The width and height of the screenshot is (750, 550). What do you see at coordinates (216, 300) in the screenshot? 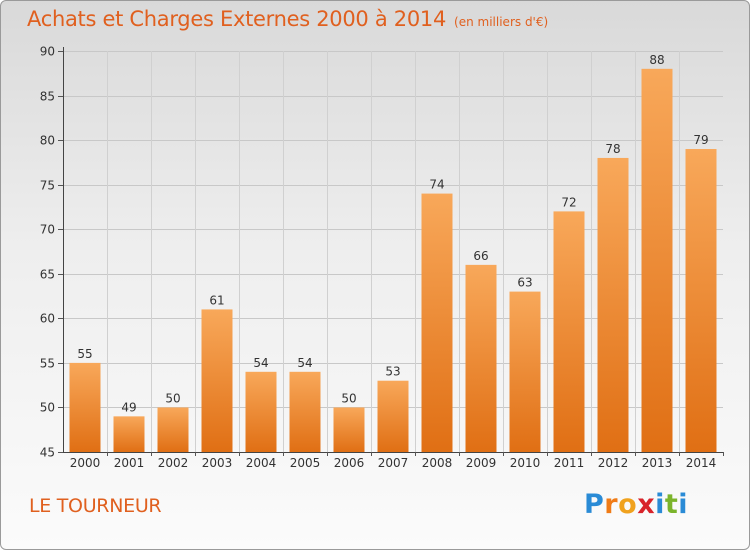
I see `bar-value-label: 61` at bounding box center [216, 300].